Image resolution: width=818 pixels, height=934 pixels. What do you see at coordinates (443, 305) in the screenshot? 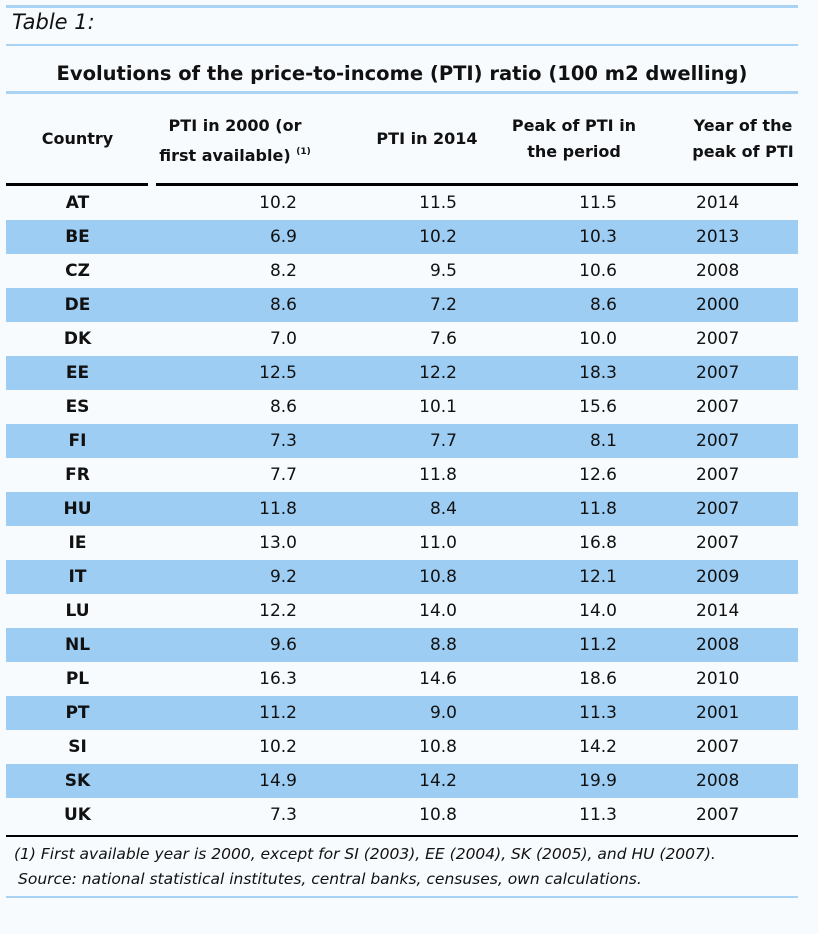
I see `pti2014-cell: 7.2` at bounding box center [443, 305].